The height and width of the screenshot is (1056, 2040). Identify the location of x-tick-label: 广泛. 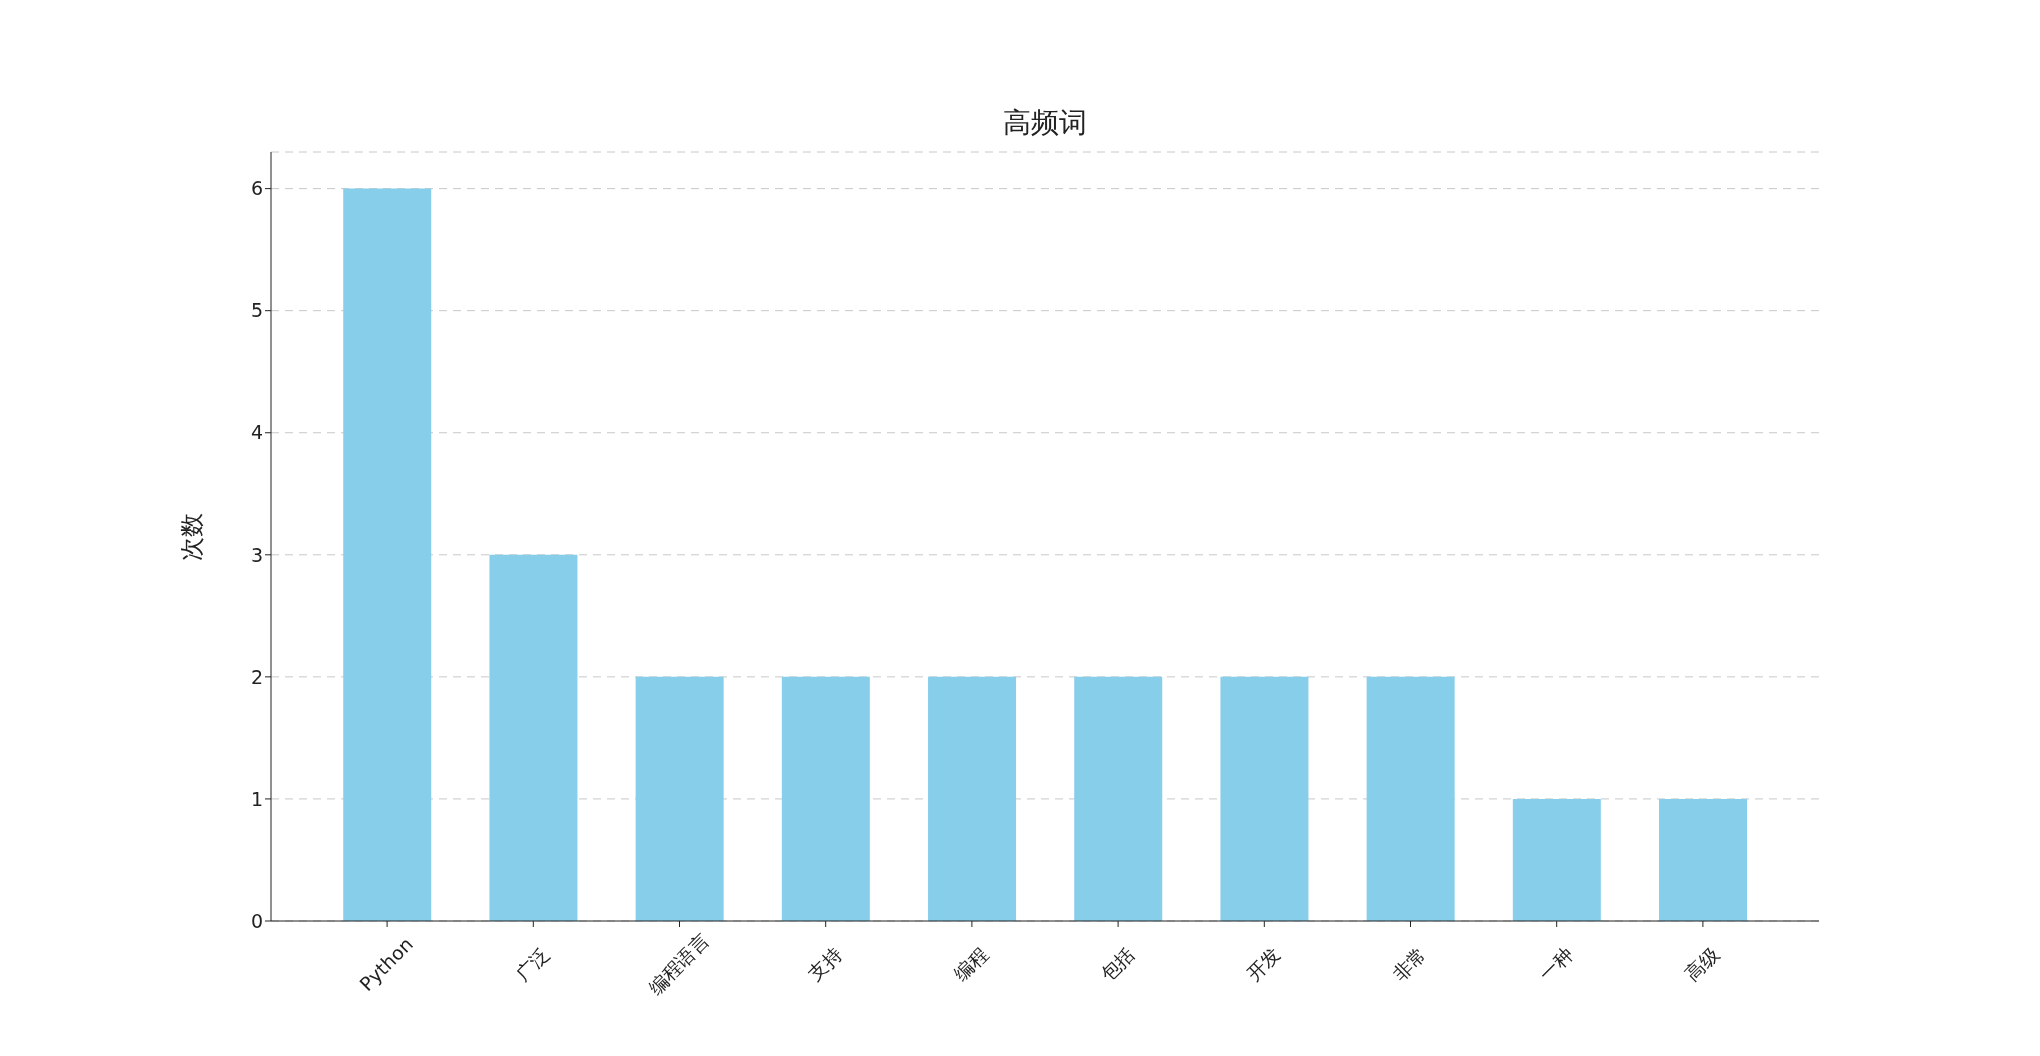
(532, 964).